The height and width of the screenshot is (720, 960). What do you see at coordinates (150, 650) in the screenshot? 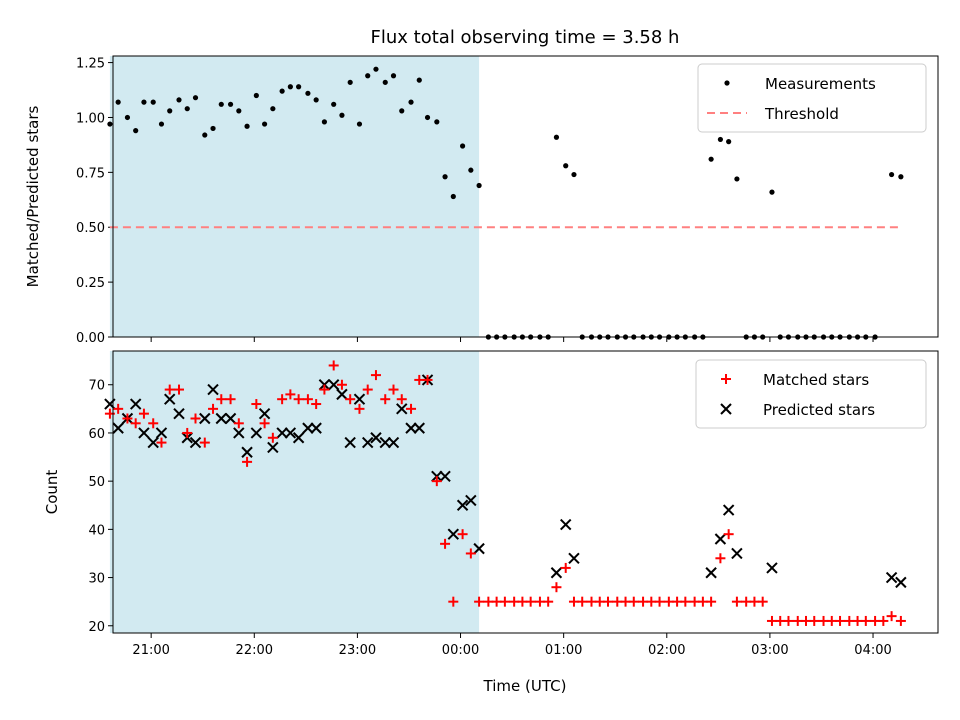
I see `x-tick-label: 21:00` at bounding box center [150, 650].